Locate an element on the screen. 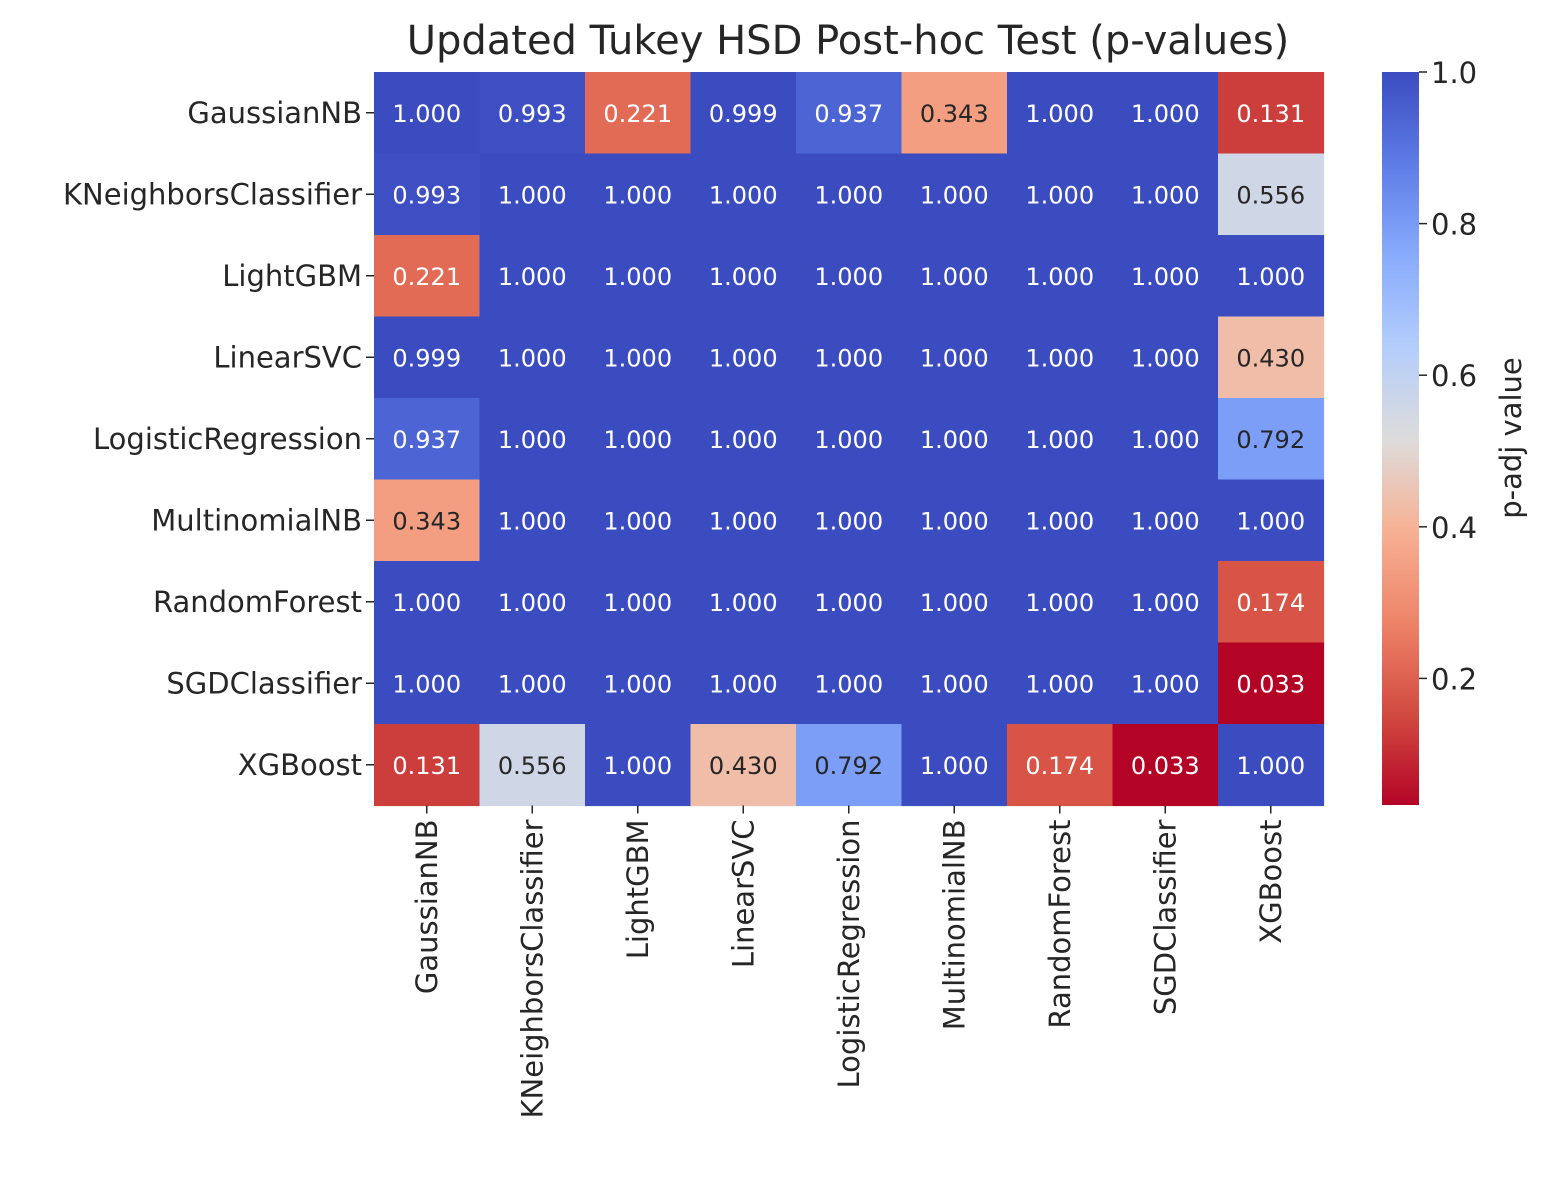 The height and width of the screenshot is (1180, 1546). cell-value-label: 0.174 is located at coordinates (1270, 603).